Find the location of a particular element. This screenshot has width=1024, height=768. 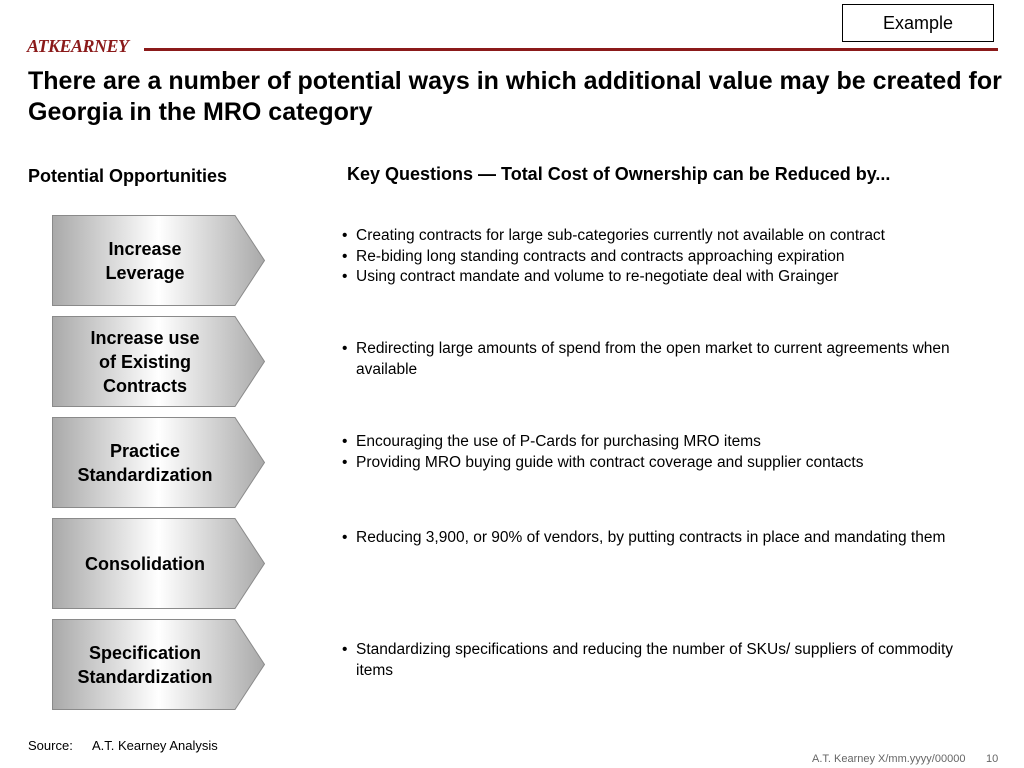

opportunity-label: Increase Leverage is located at coordinates (145, 260).